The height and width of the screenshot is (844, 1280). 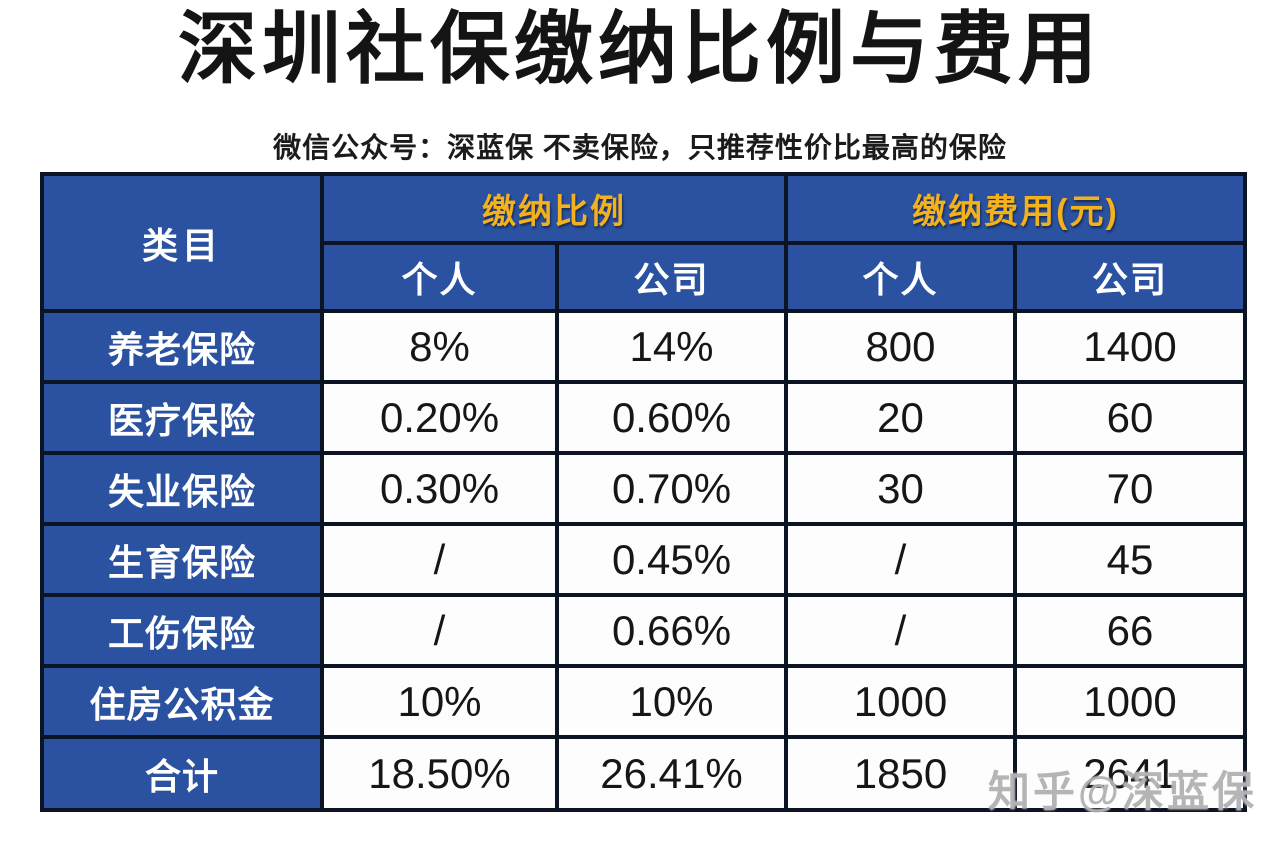 I want to click on row-label: 生育保险, so click(x=182, y=559).